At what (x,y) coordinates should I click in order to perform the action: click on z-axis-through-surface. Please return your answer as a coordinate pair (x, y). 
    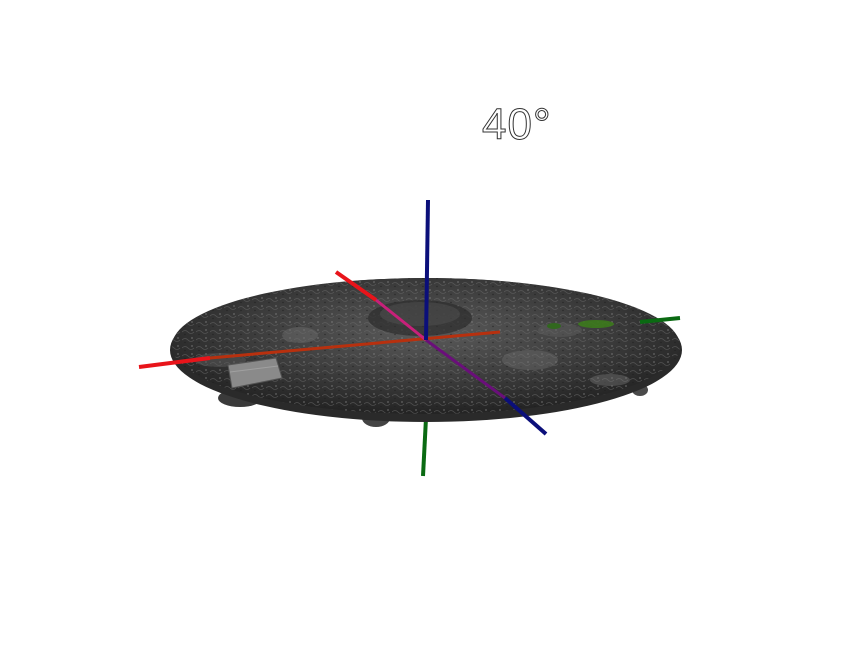
    Looking at the image, I should click on (465, 369).